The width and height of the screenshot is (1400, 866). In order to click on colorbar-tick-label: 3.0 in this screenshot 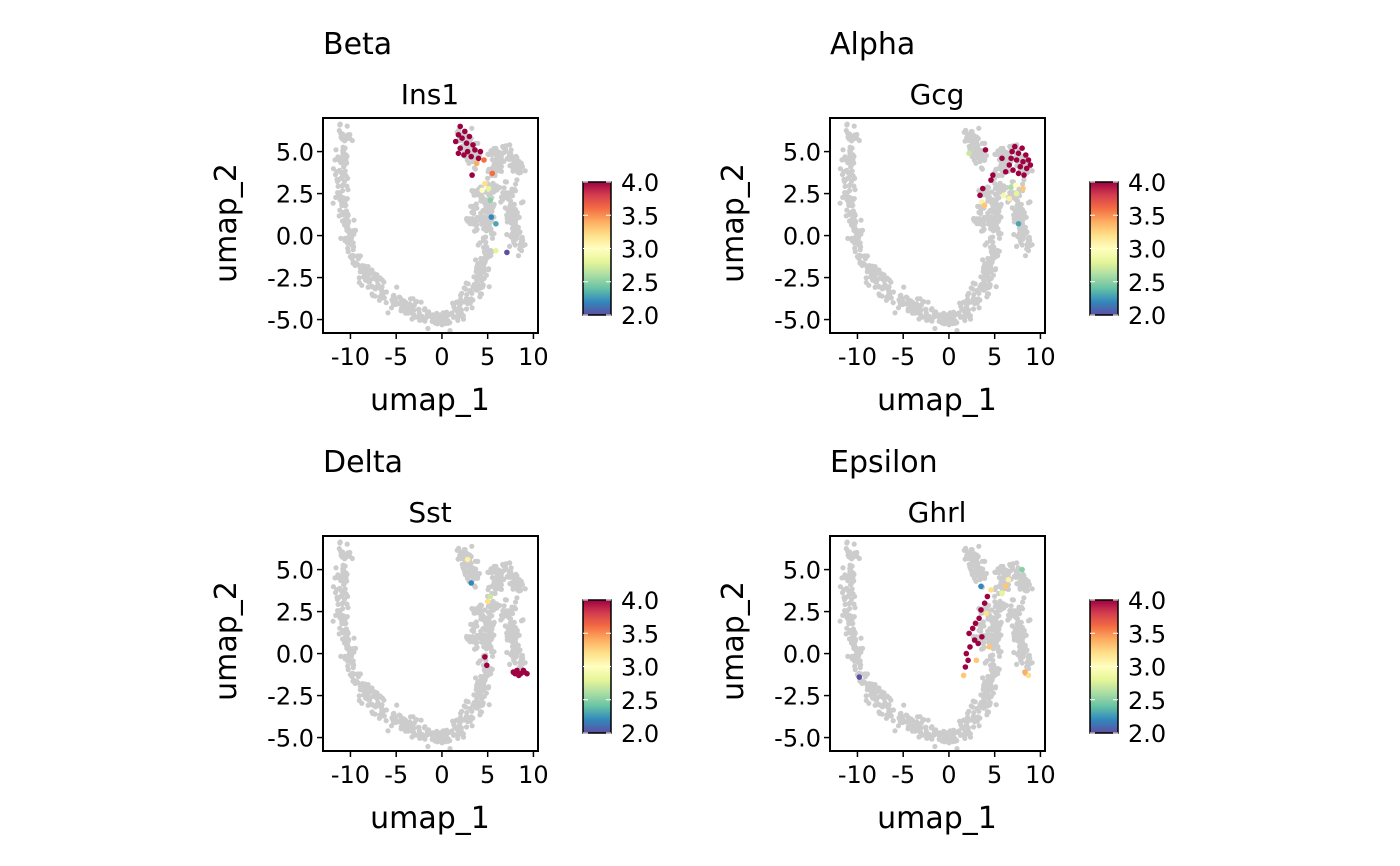, I will do `click(1147, 668)`.